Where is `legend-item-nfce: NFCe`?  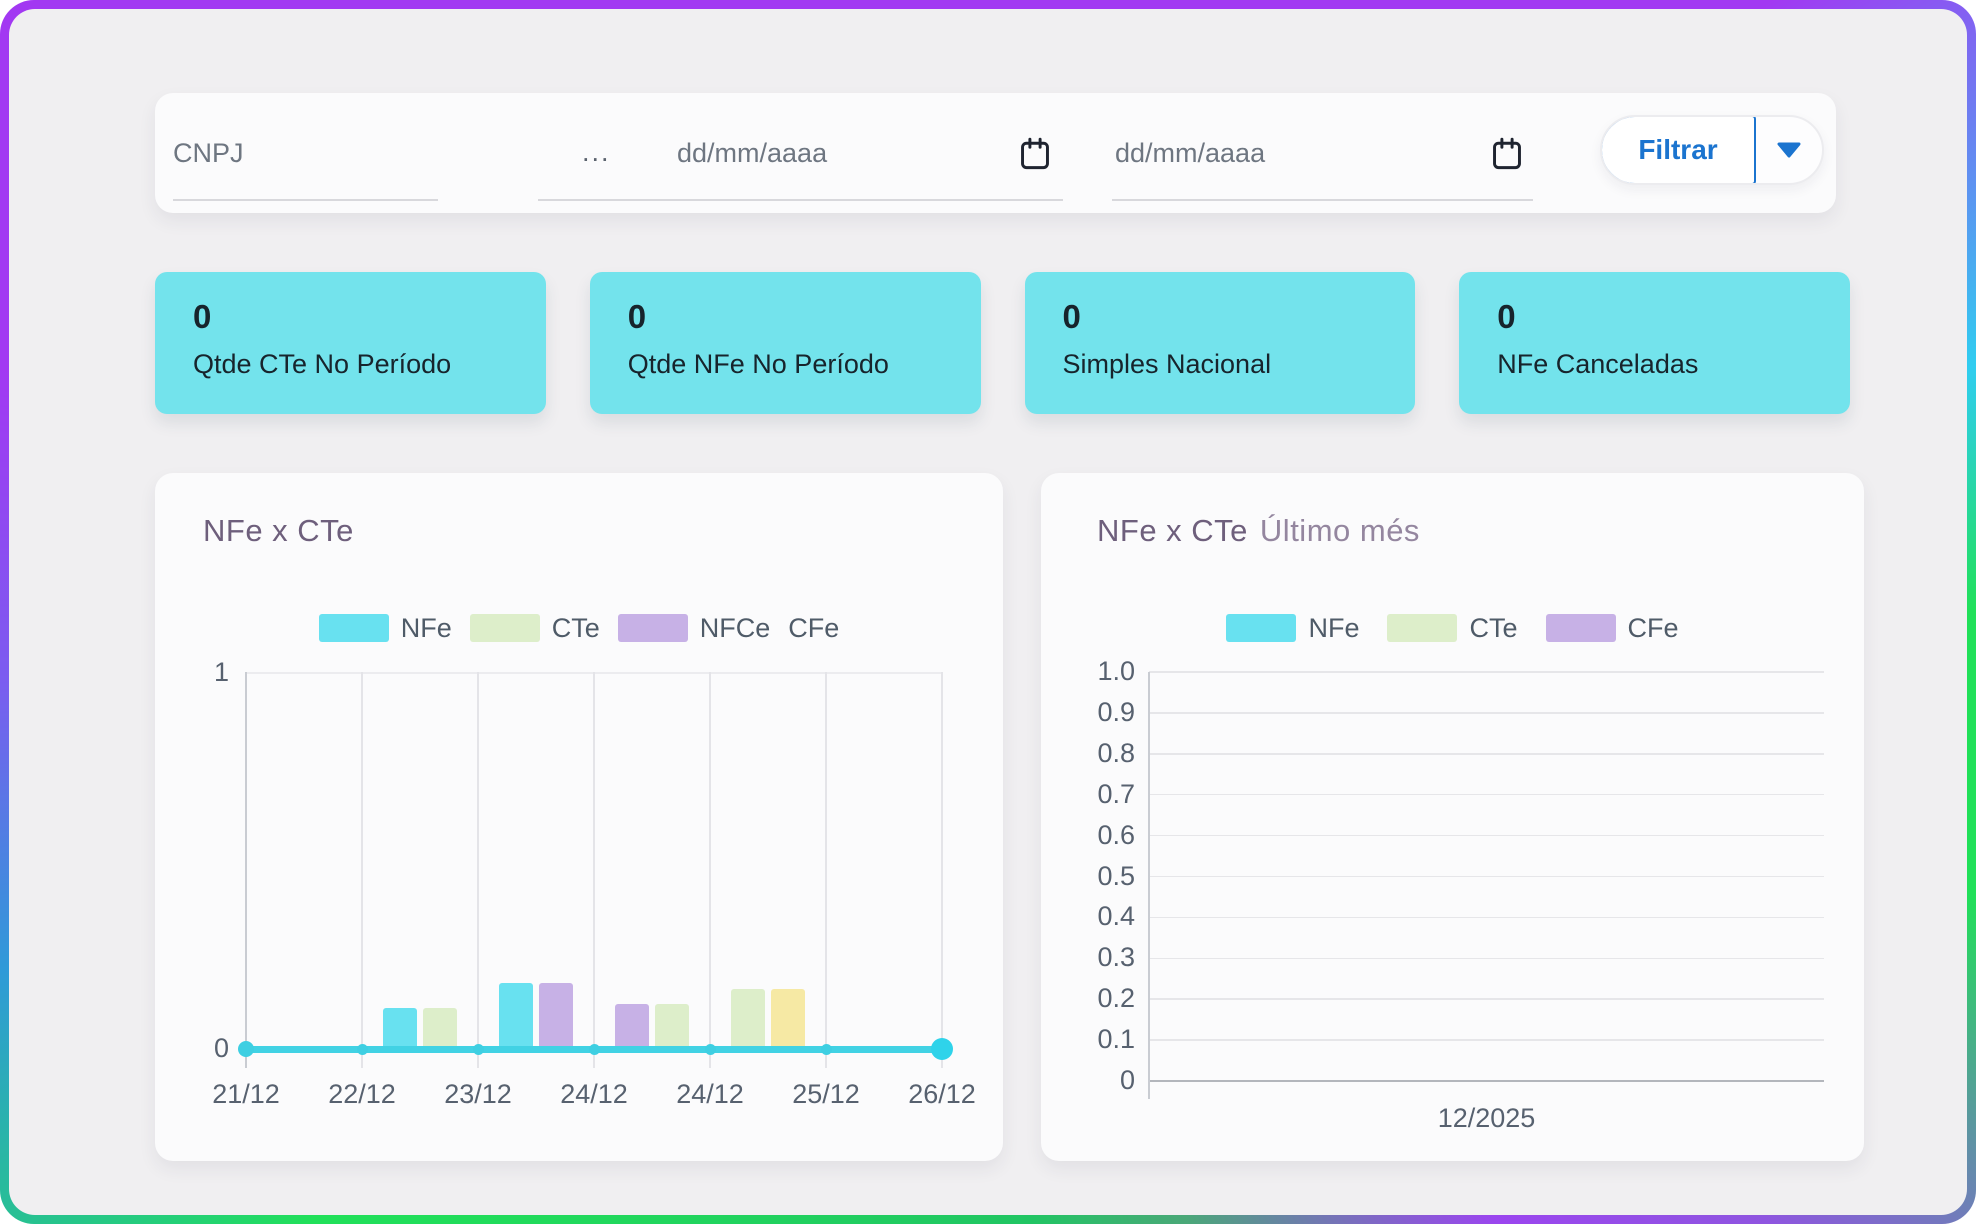 legend-item-nfce: NFCe is located at coordinates (694, 628).